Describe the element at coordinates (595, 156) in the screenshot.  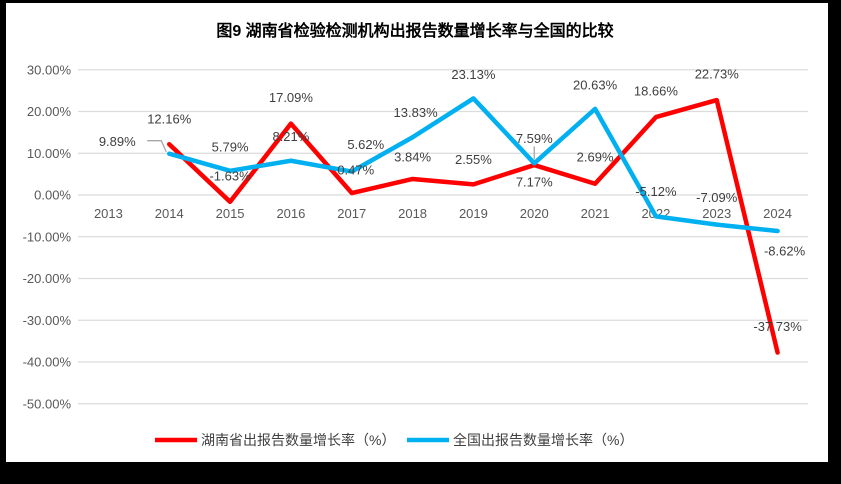
I see `data-label: 2.69%` at that location.